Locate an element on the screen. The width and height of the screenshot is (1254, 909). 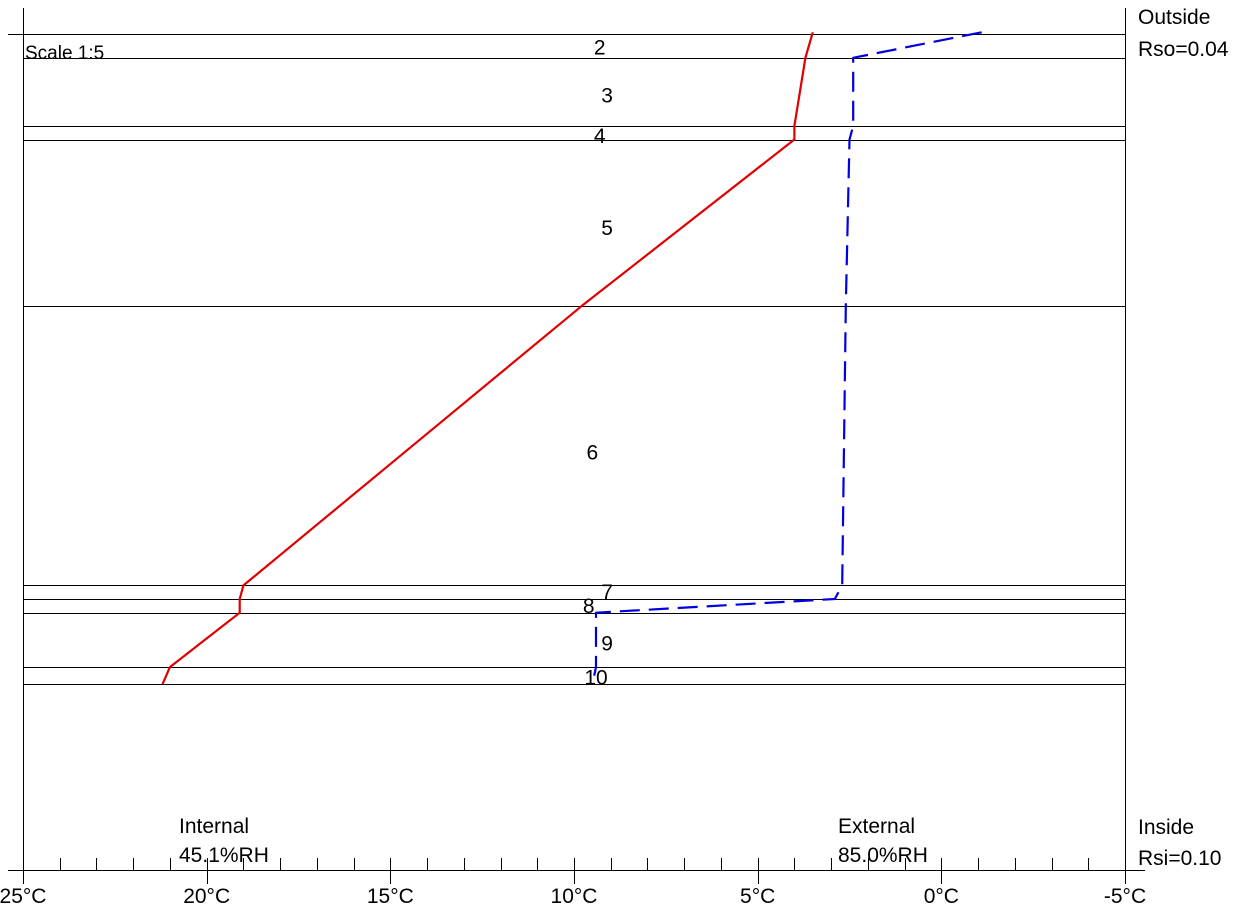
external-rh: 85.0%RH is located at coordinates (883, 855).